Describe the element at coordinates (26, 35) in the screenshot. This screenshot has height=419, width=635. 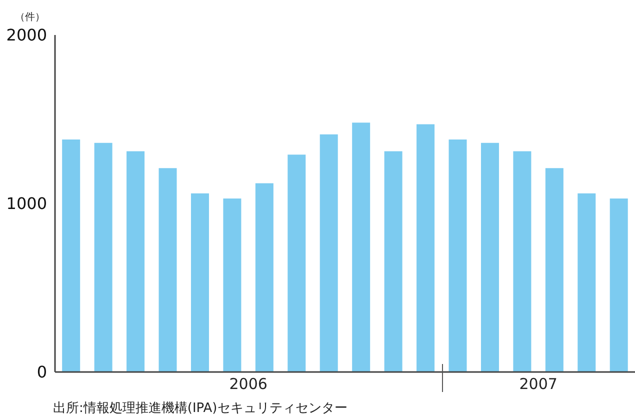
I see `y-tick-label: 2000` at that location.